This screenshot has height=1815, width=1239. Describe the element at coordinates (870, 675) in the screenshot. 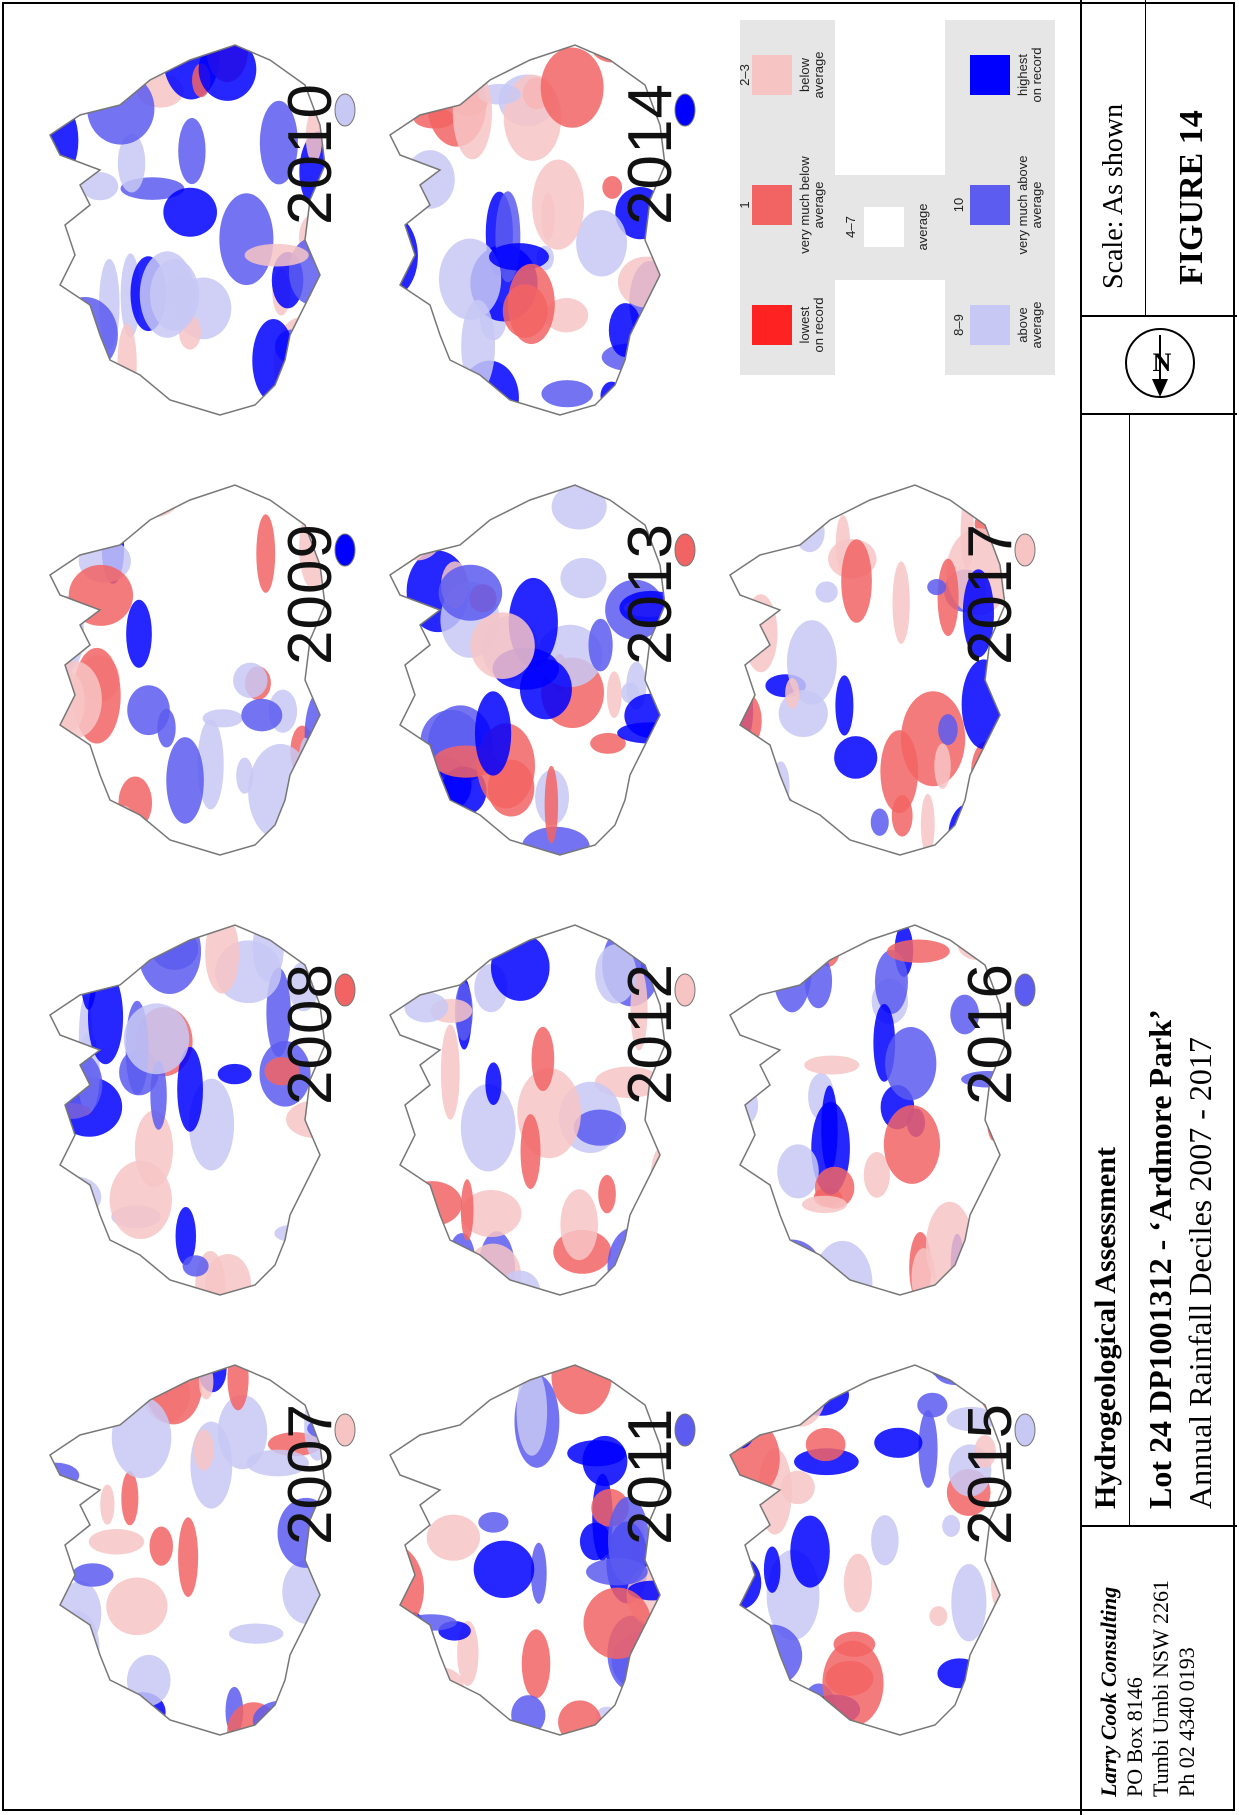

I see `map-panel-2017: 2017` at that location.